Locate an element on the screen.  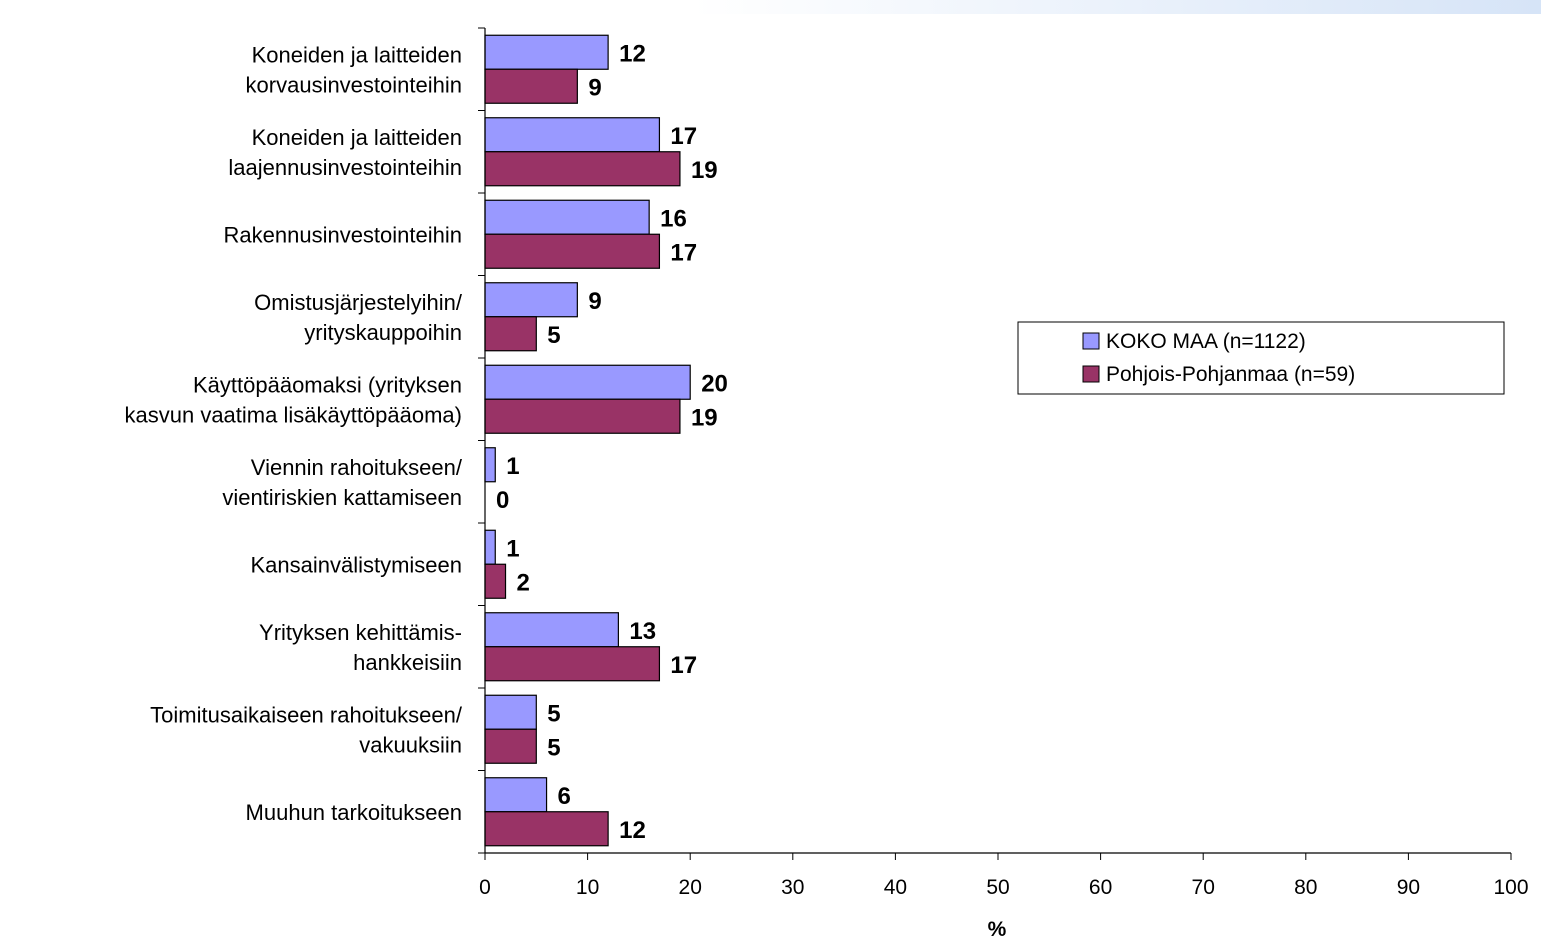
x-tick-label-4: 40 is located at coordinates (895, 887).